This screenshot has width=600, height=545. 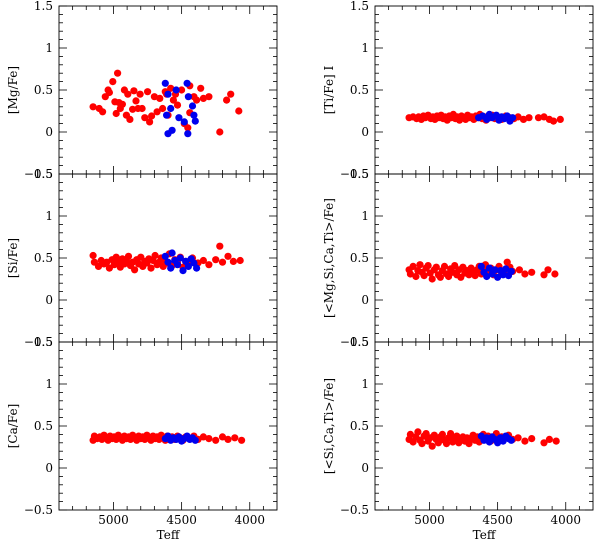 What do you see at coordinates (485, 535) in the screenshot?
I see `x-axis-label: Teff` at bounding box center [485, 535].